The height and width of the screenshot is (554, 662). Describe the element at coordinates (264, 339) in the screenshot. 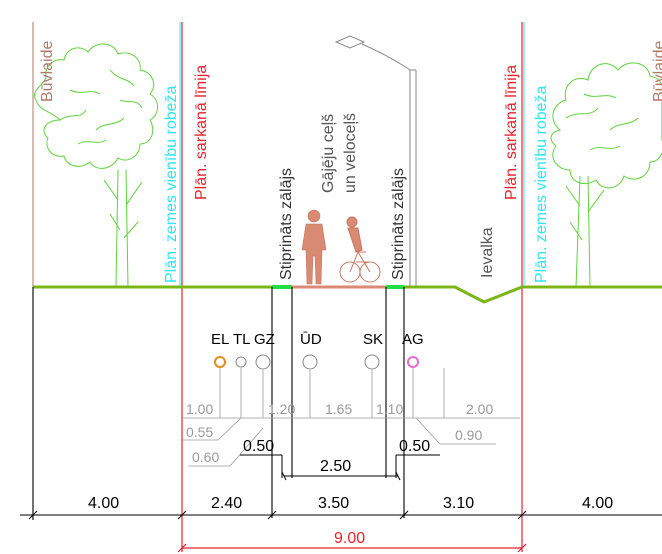

I see `utility-gz-label: GZ` at that location.